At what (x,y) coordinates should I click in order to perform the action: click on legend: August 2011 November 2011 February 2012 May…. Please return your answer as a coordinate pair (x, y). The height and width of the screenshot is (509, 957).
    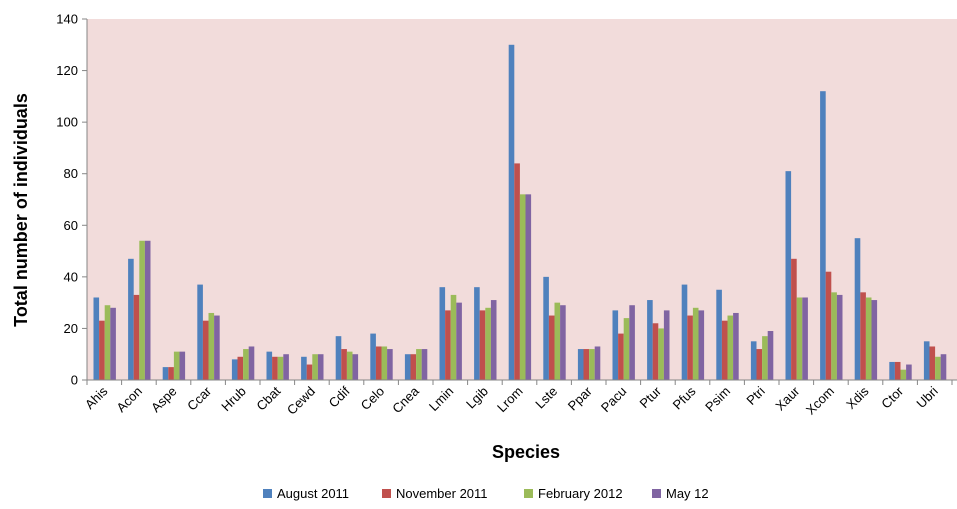
    Looking at the image, I should click on (486, 493).